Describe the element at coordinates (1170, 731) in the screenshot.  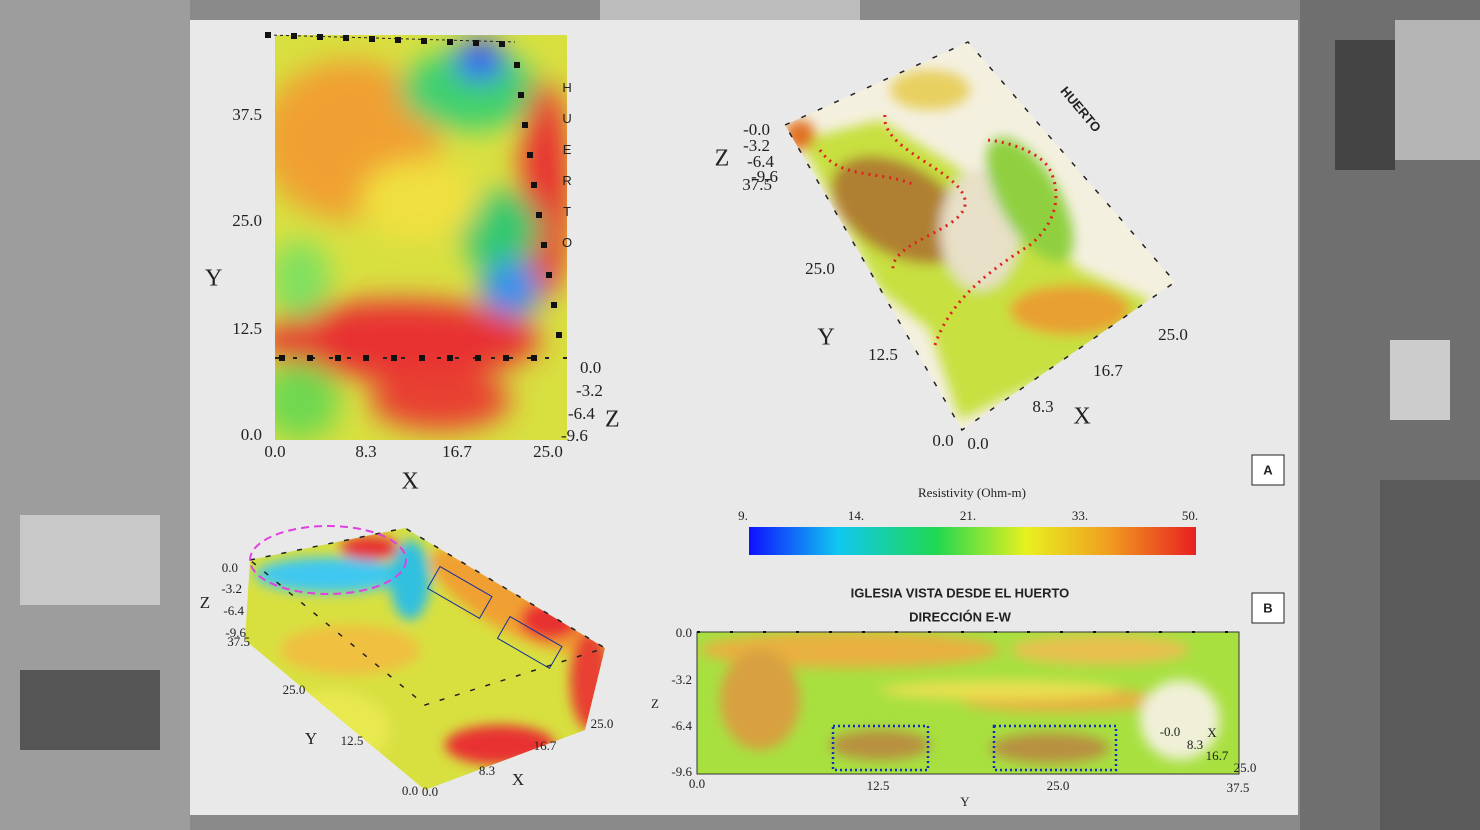
I see `x-tick-label: -0.0` at that location.